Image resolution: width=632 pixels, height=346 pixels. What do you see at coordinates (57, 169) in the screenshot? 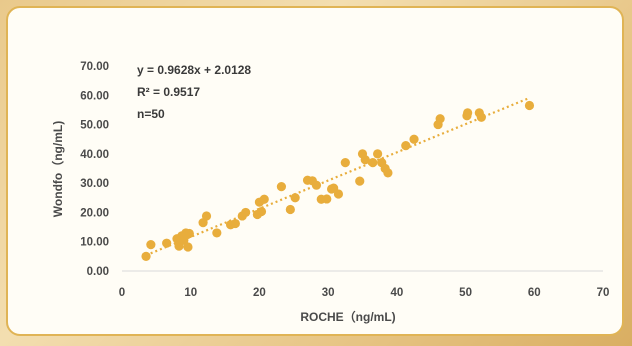
I see `y-axis-title: Wondfo（ng/mL)` at bounding box center [57, 169].